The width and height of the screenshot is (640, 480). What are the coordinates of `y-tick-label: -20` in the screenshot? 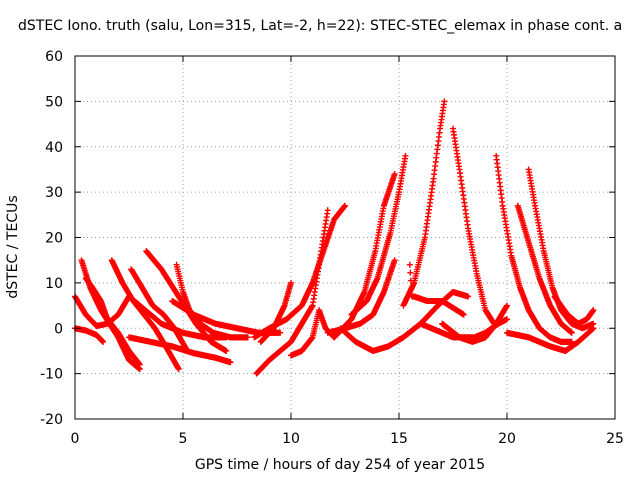 It's located at (51, 420).